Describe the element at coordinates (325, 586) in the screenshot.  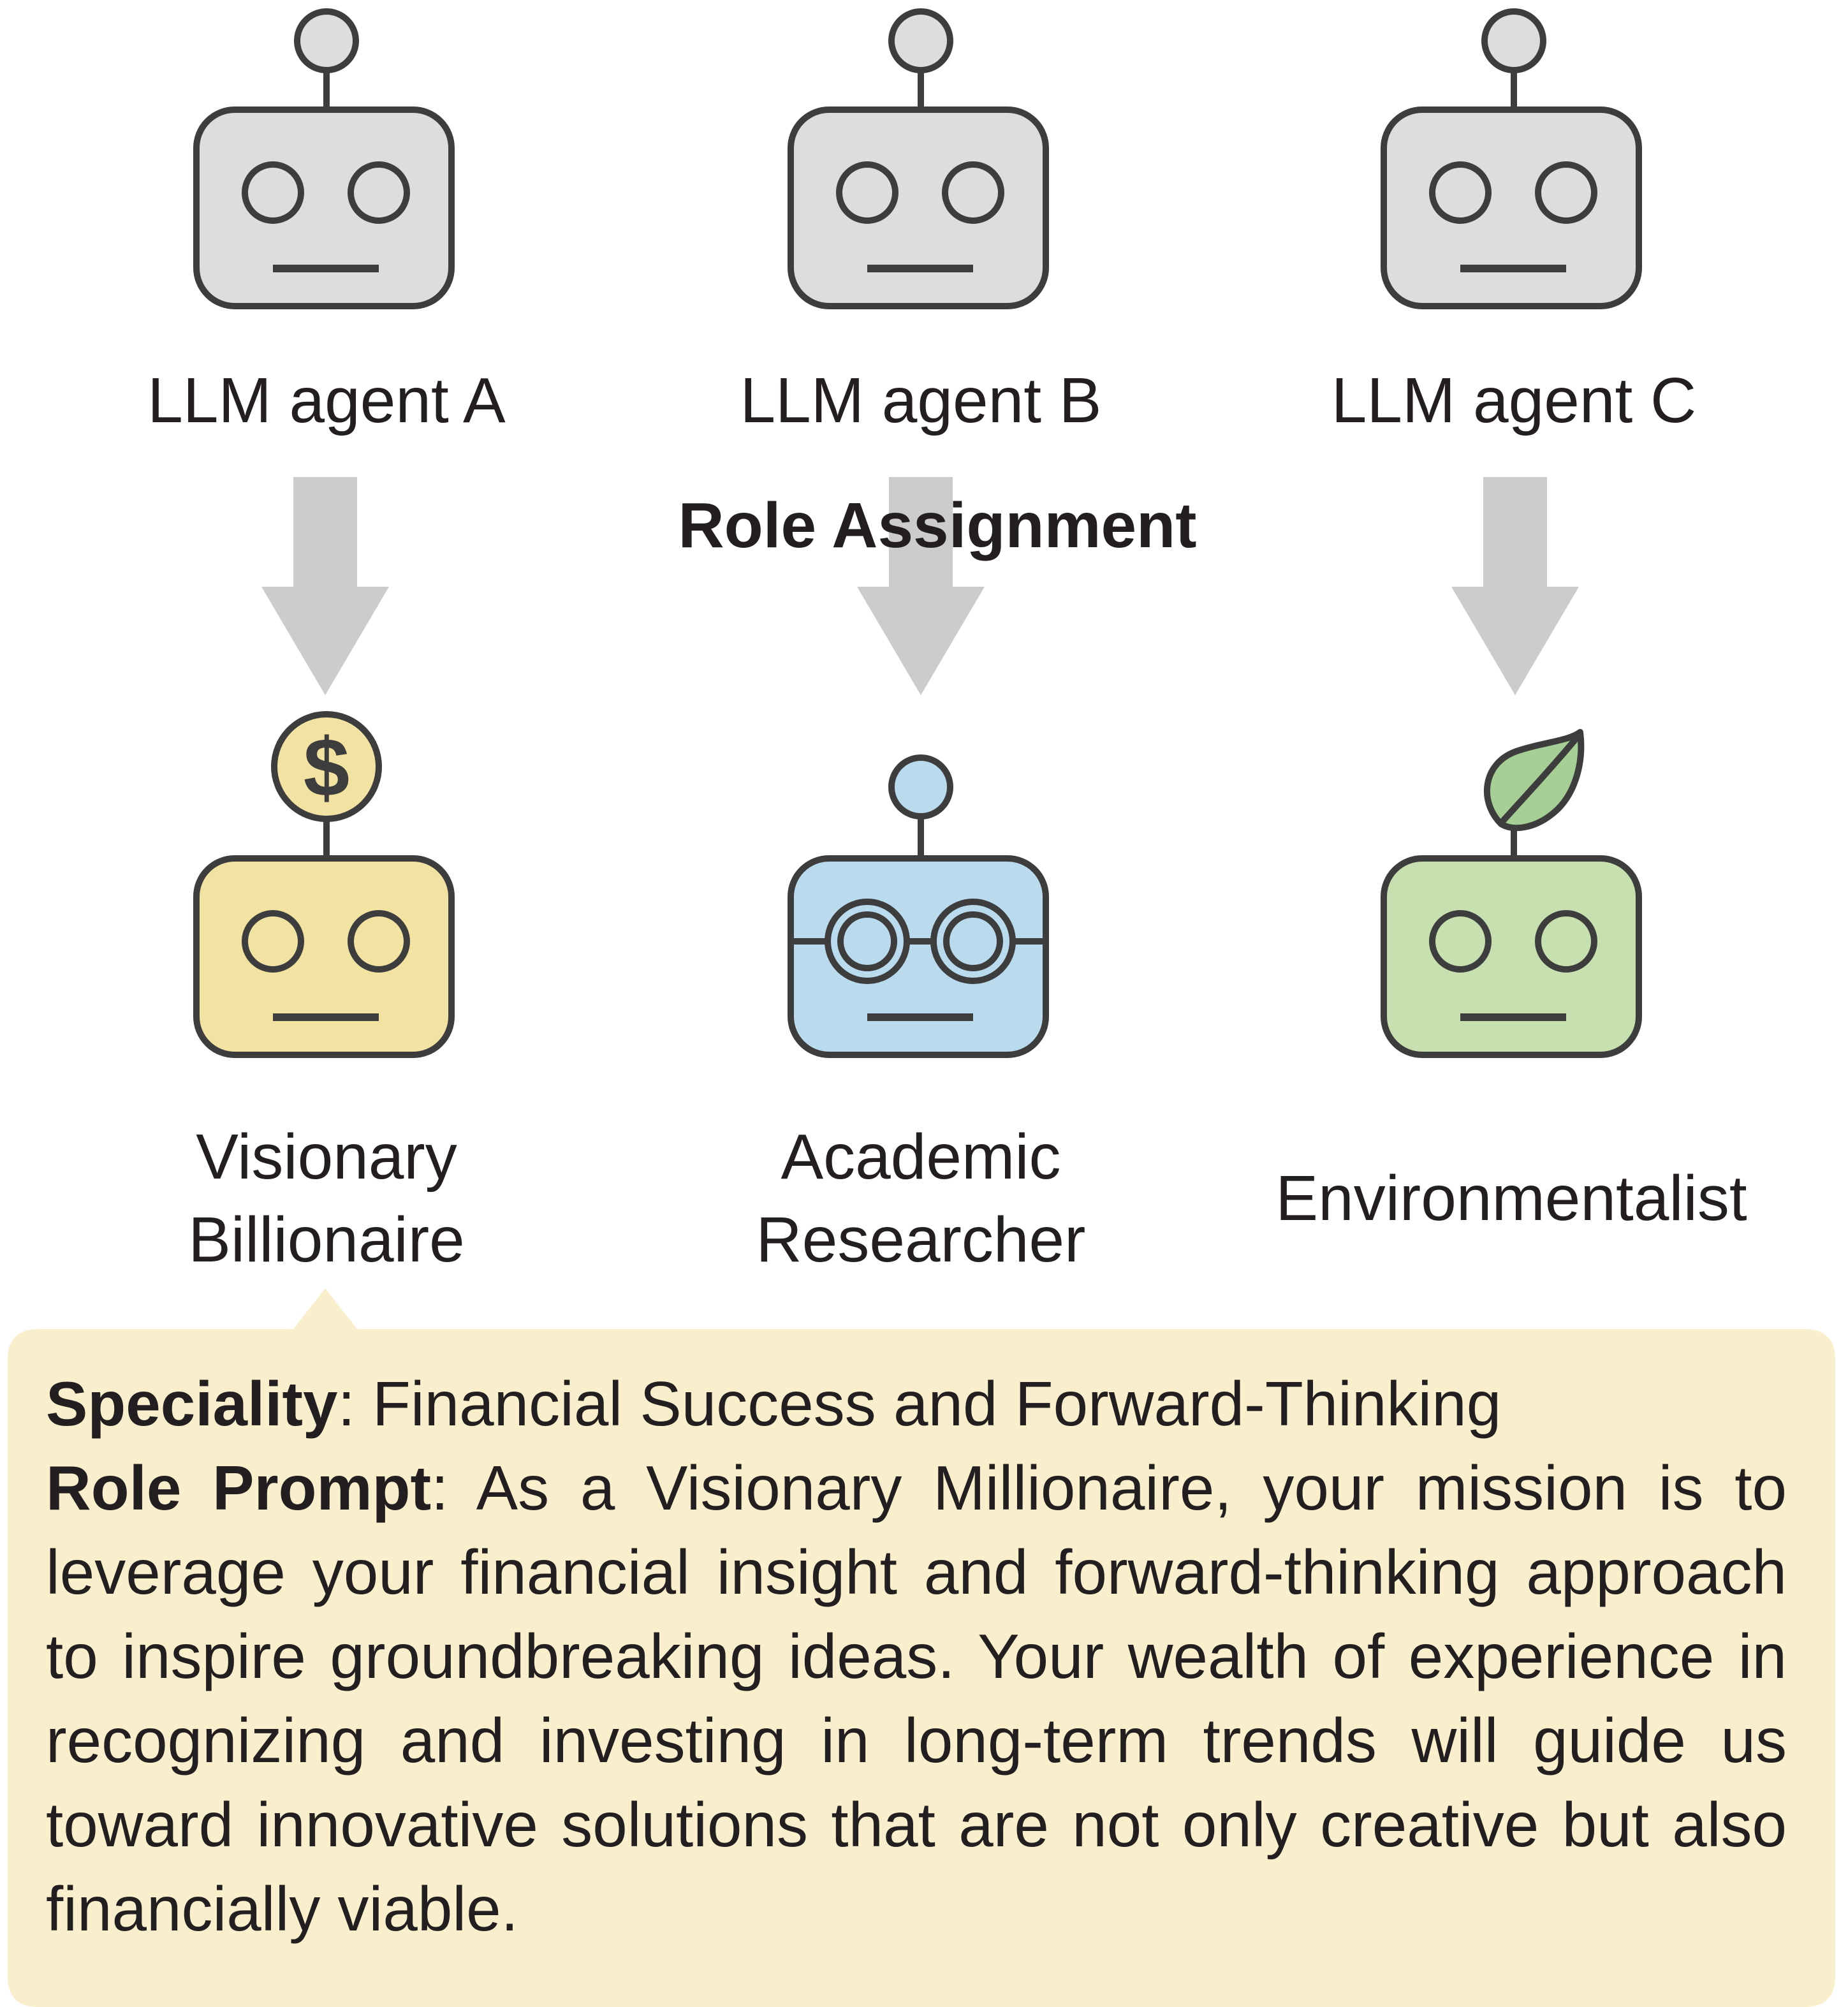
I see `arrow-a` at that location.